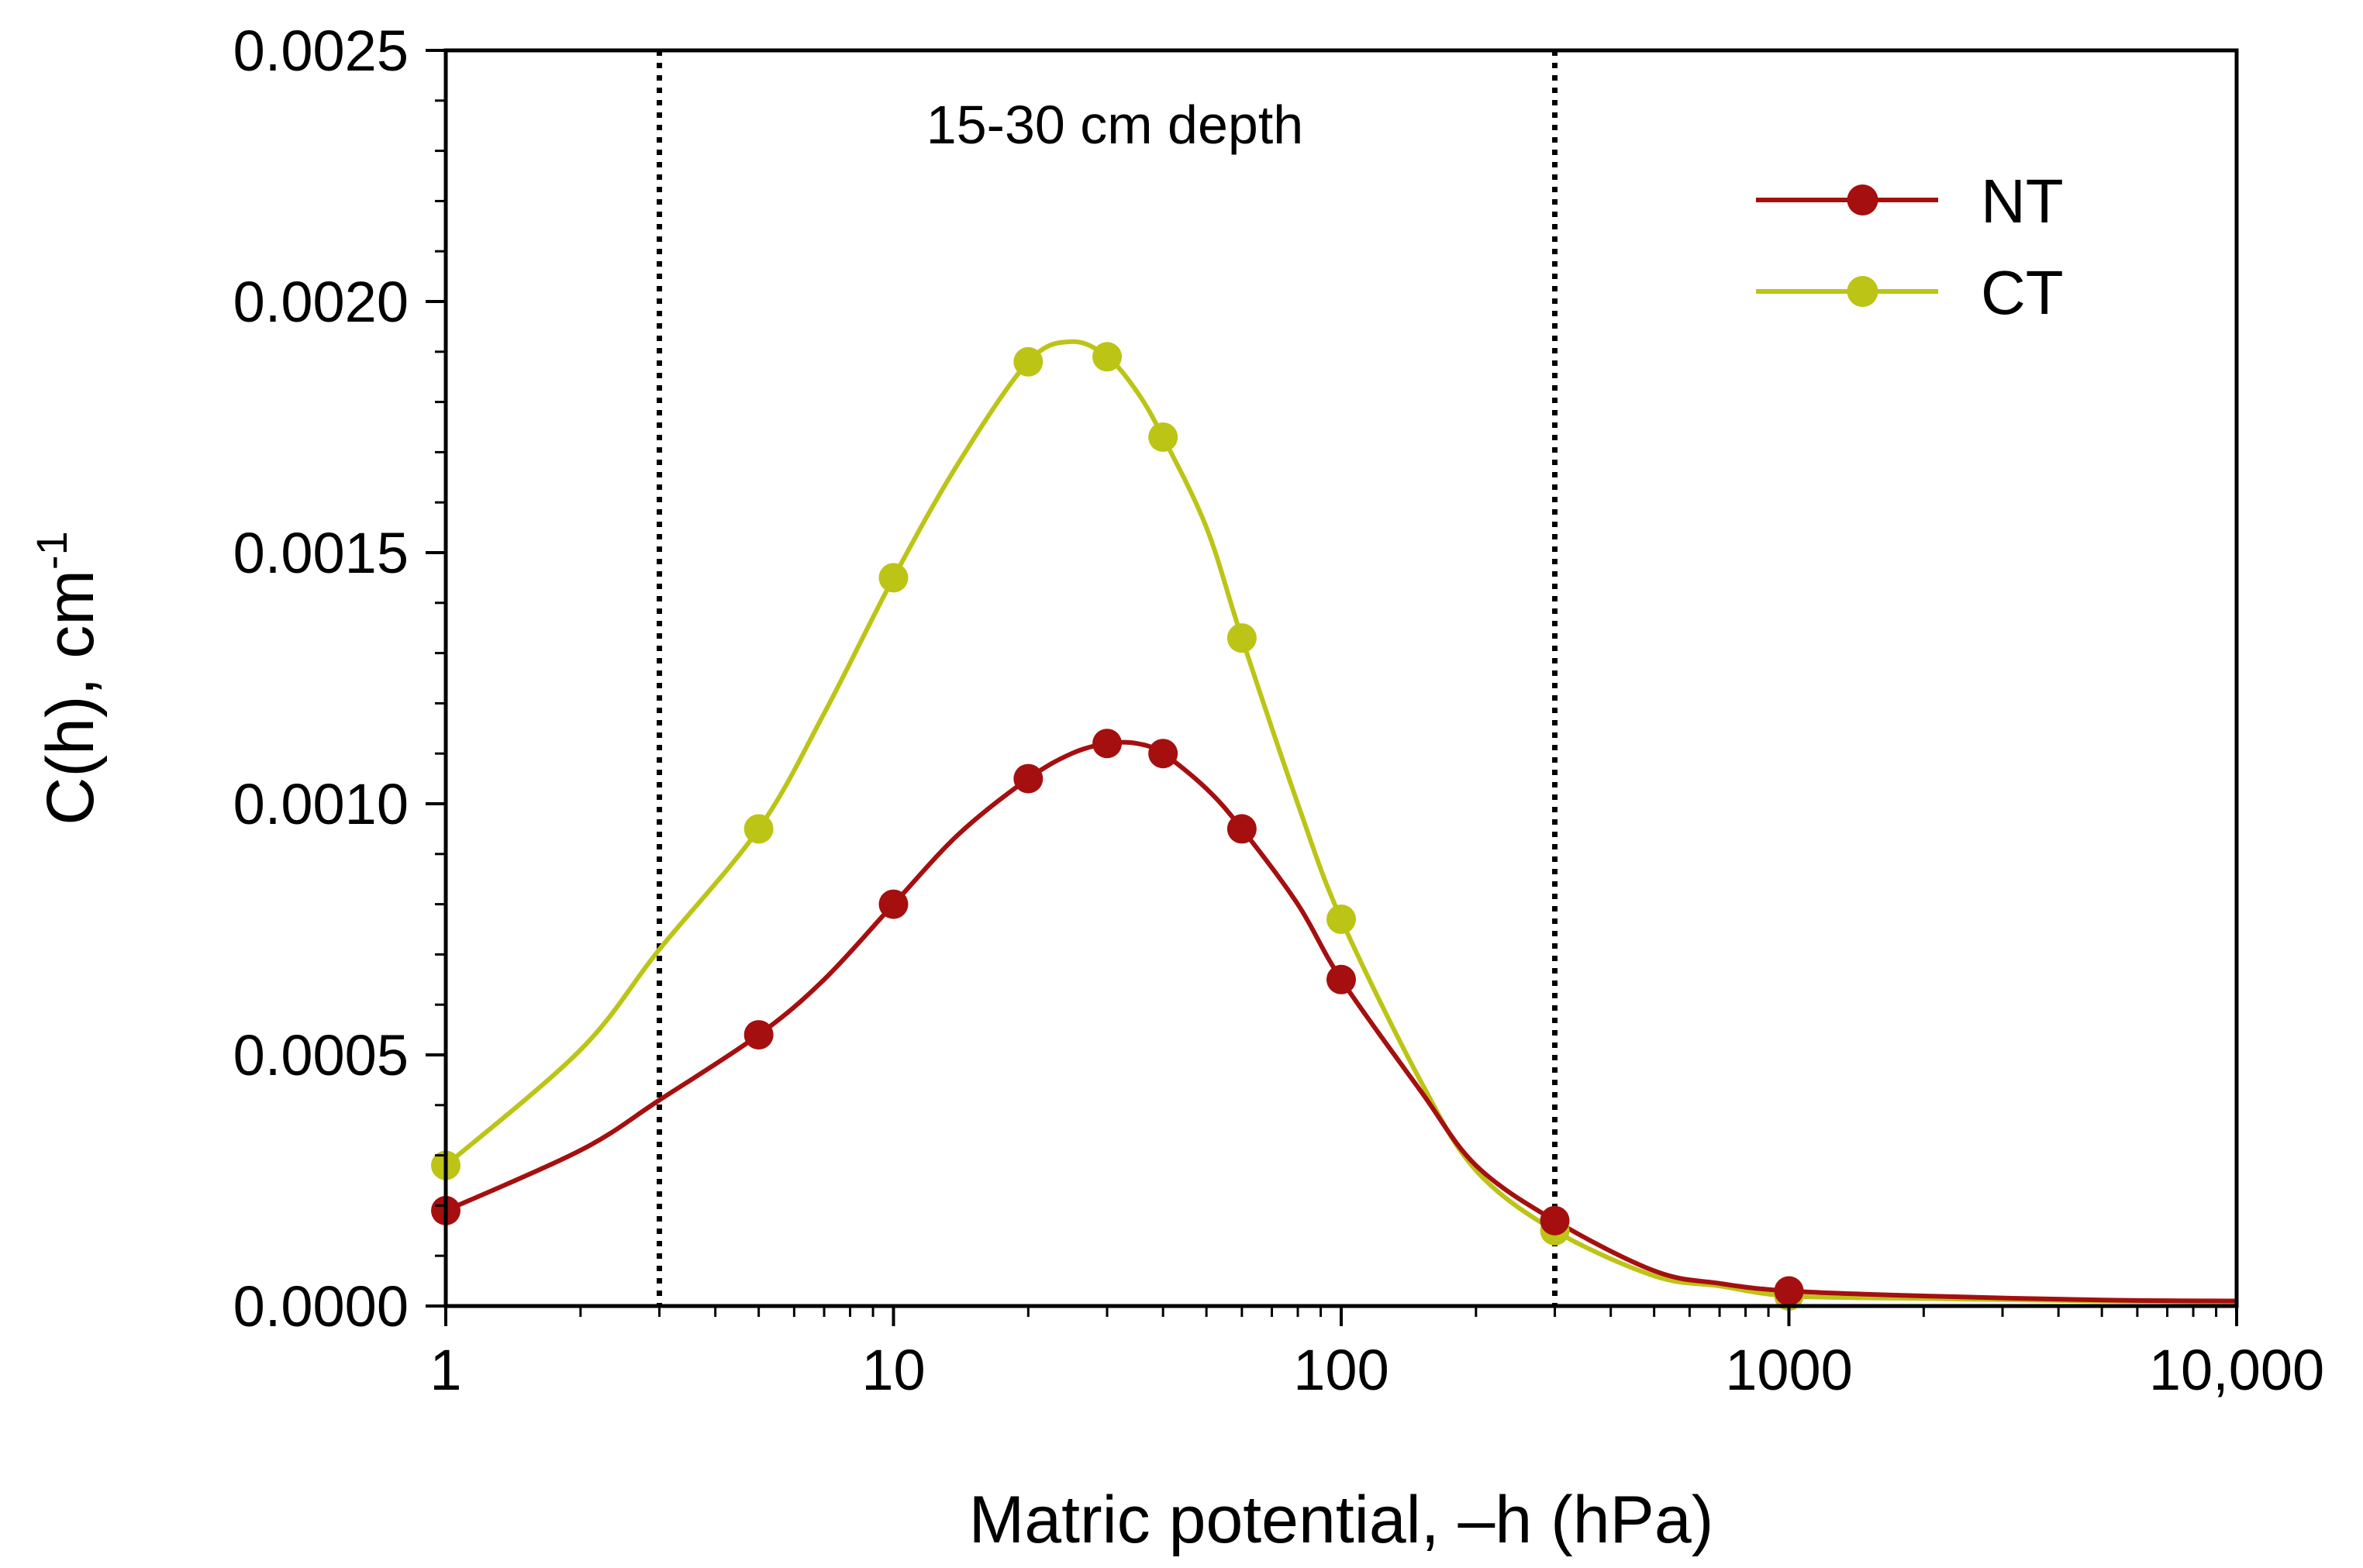 The width and height of the screenshot is (2363, 1568). What do you see at coordinates (1340, 1370) in the screenshot?
I see `x-tick-label: 100` at bounding box center [1340, 1370].